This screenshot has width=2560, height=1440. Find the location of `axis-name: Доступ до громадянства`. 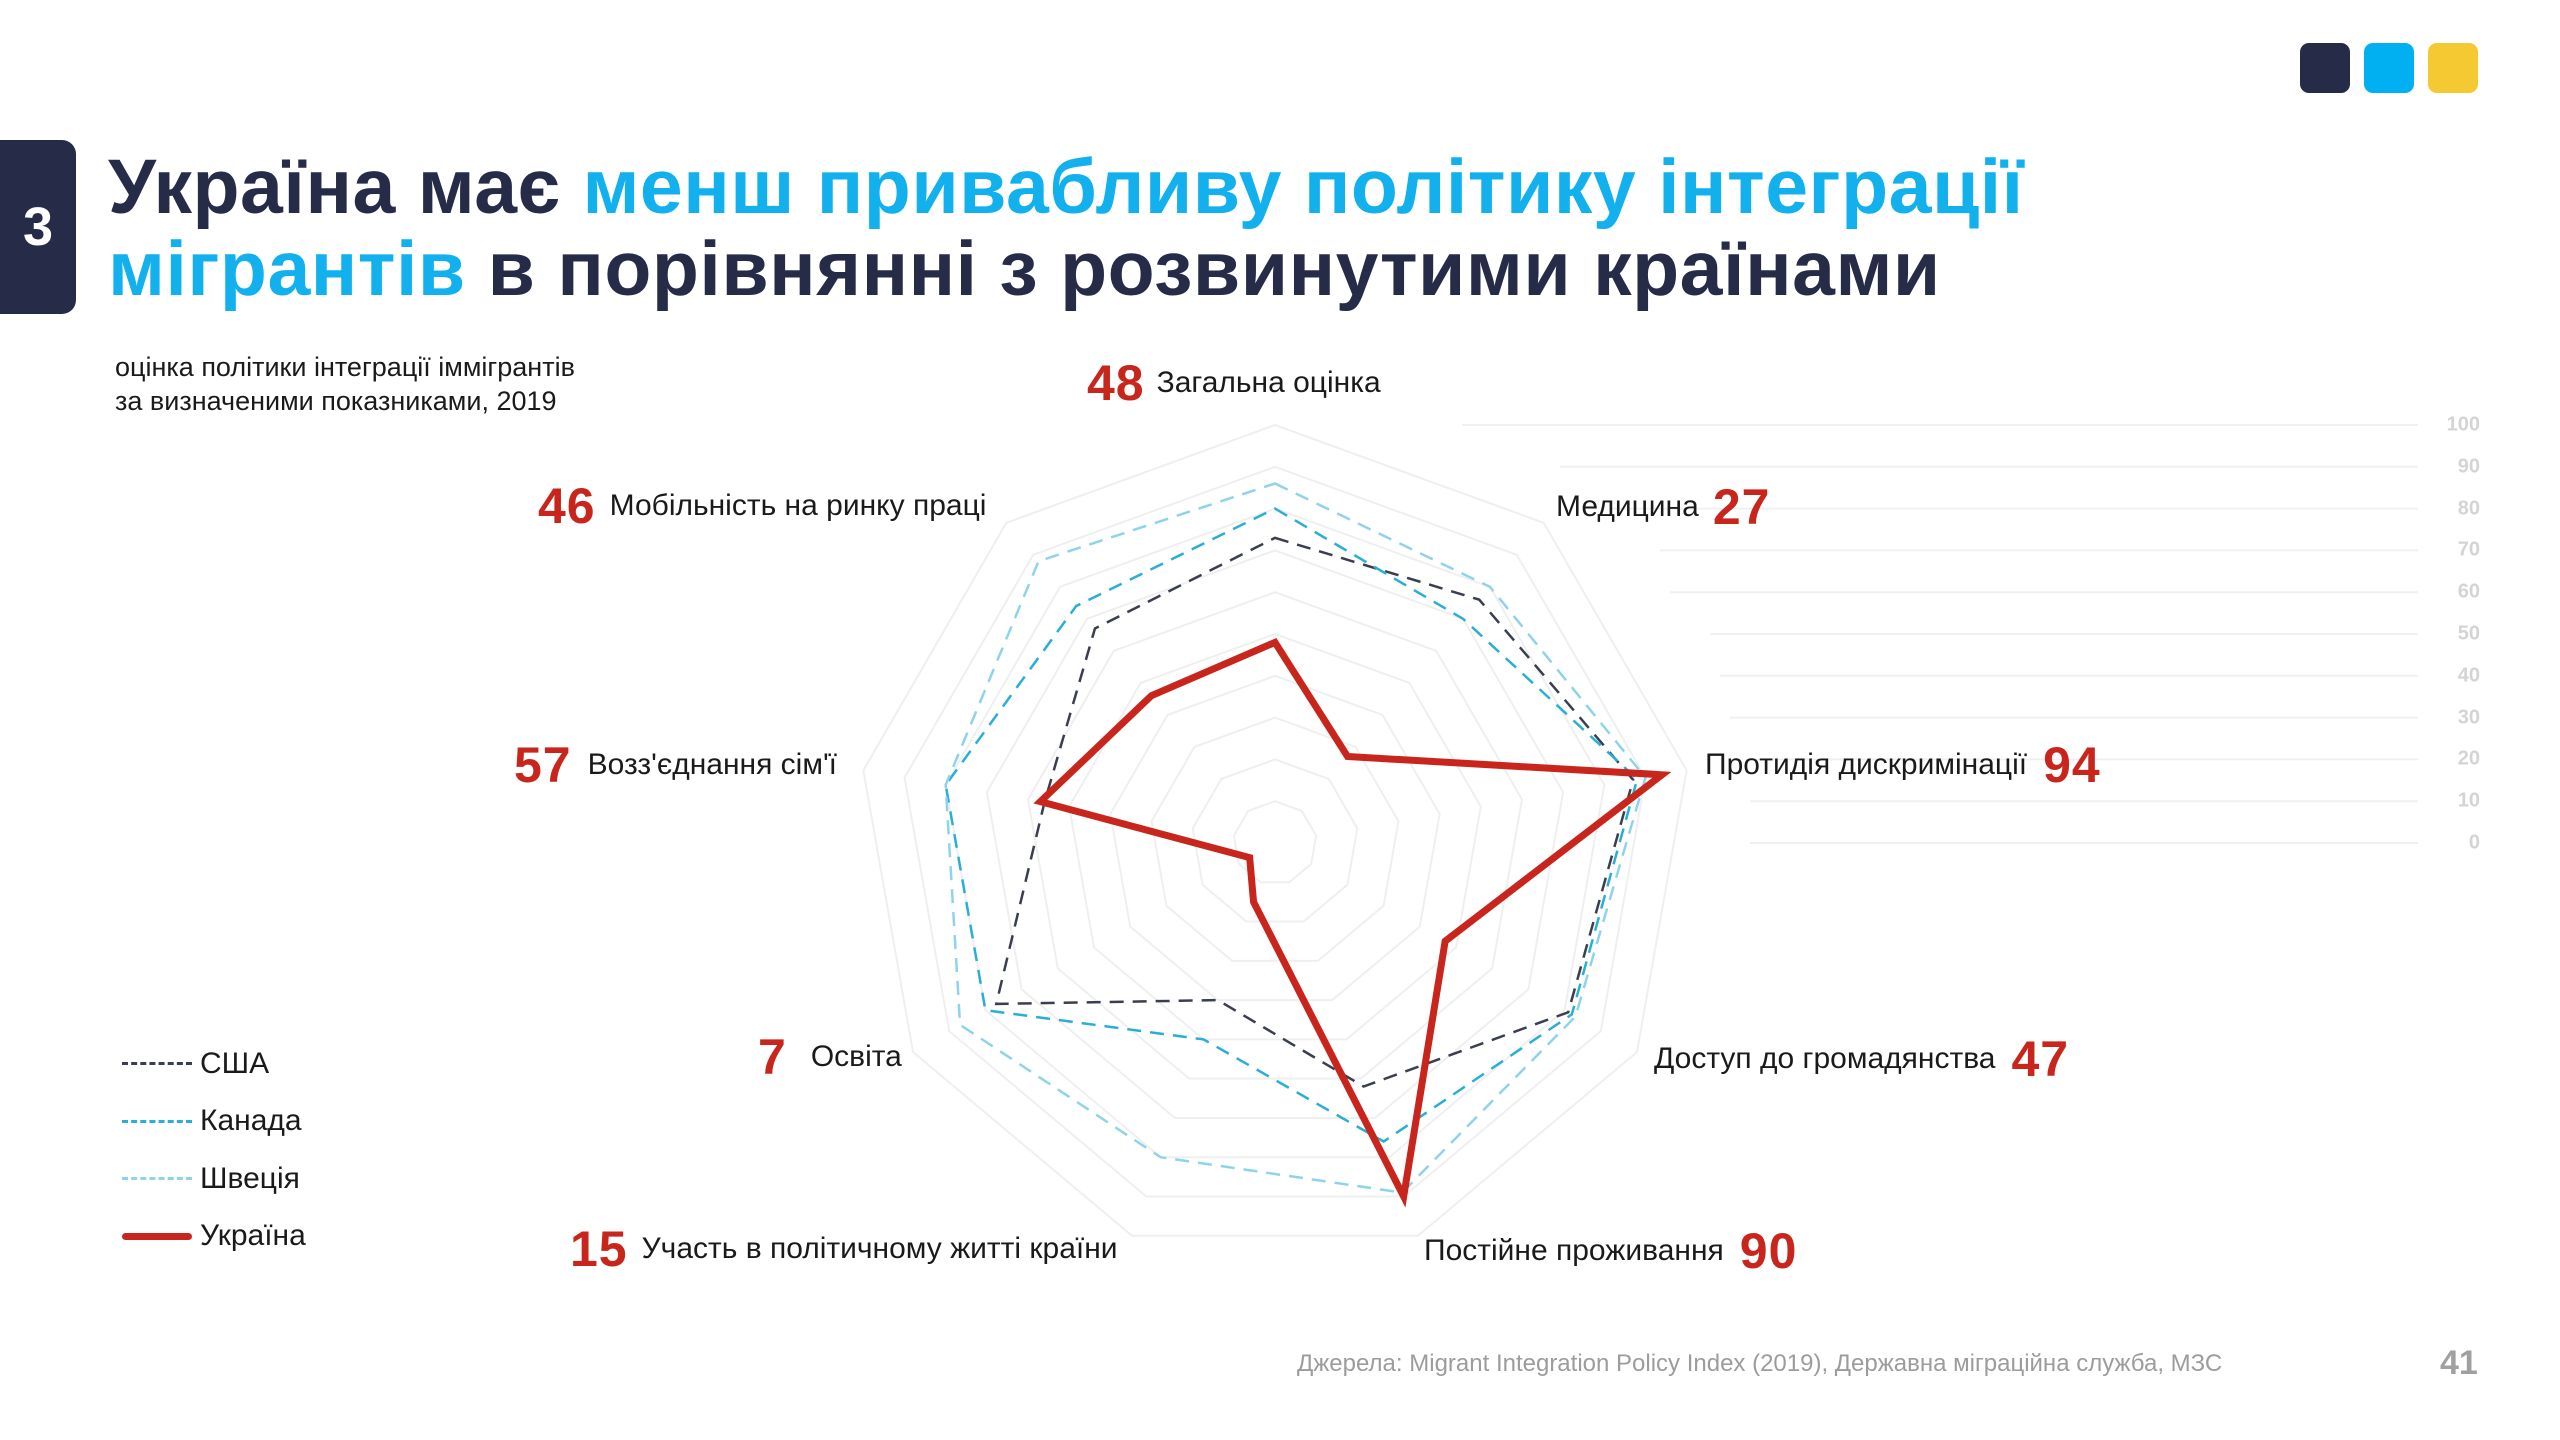

axis-name: Доступ до громадянства is located at coordinates (1825, 1058).